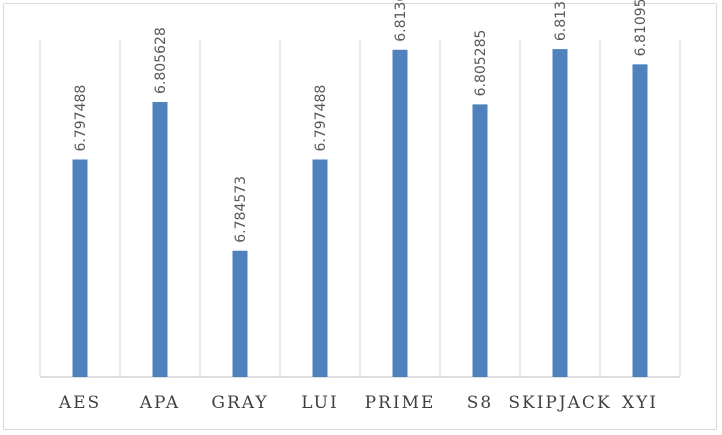 Image resolution: width=722 pixels, height=435 pixels. Describe the element at coordinates (161, 60) in the screenshot. I see `data-label-apa: 6.805628` at that location.